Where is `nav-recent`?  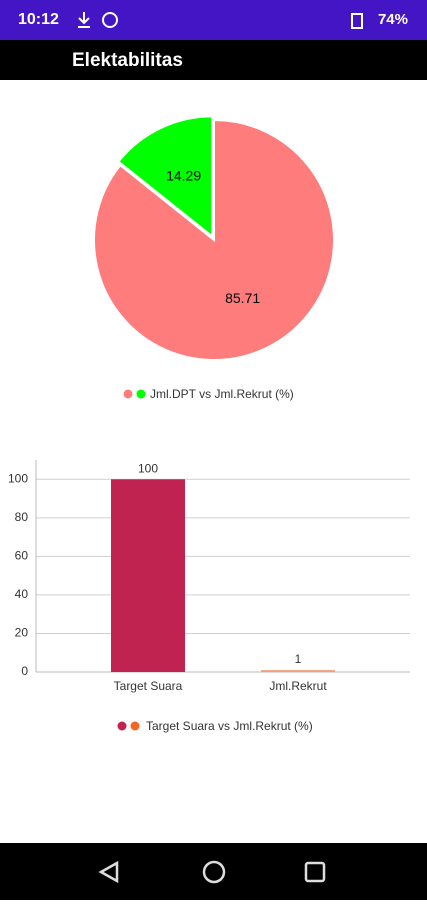 nav-recent is located at coordinates (315, 872).